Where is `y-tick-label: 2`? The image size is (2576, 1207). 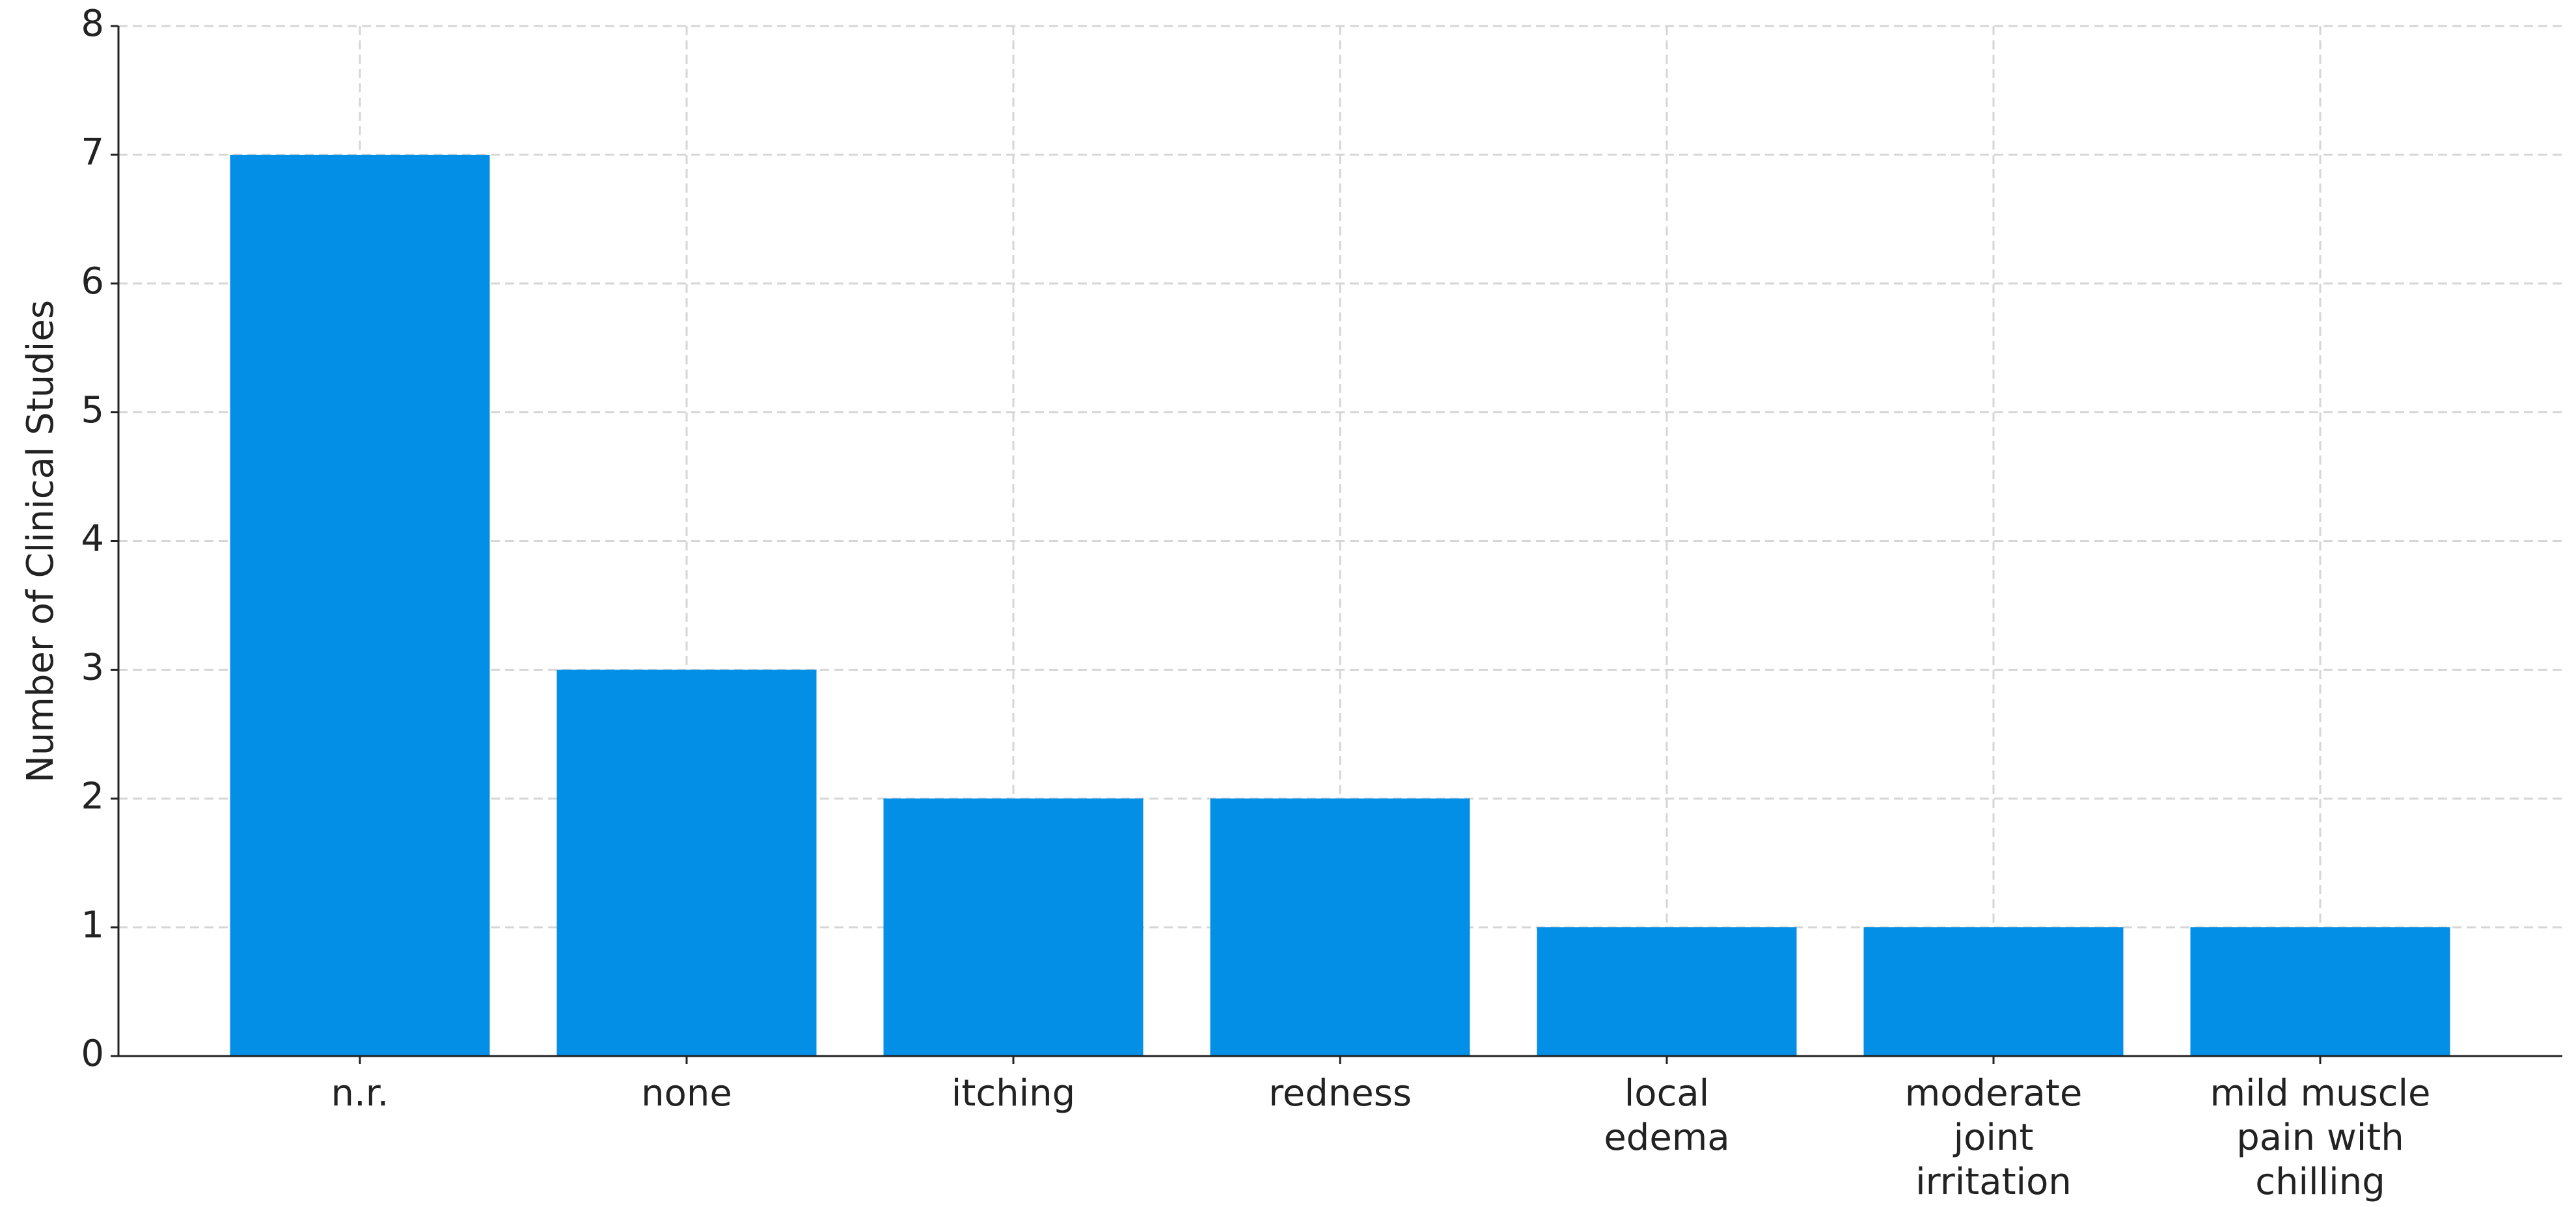
y-tick-label: 2 is located at coordinates (93, 796).